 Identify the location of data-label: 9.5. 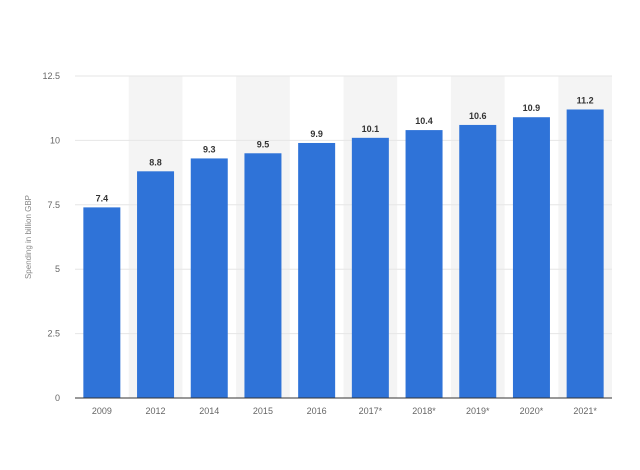
(263, 144).